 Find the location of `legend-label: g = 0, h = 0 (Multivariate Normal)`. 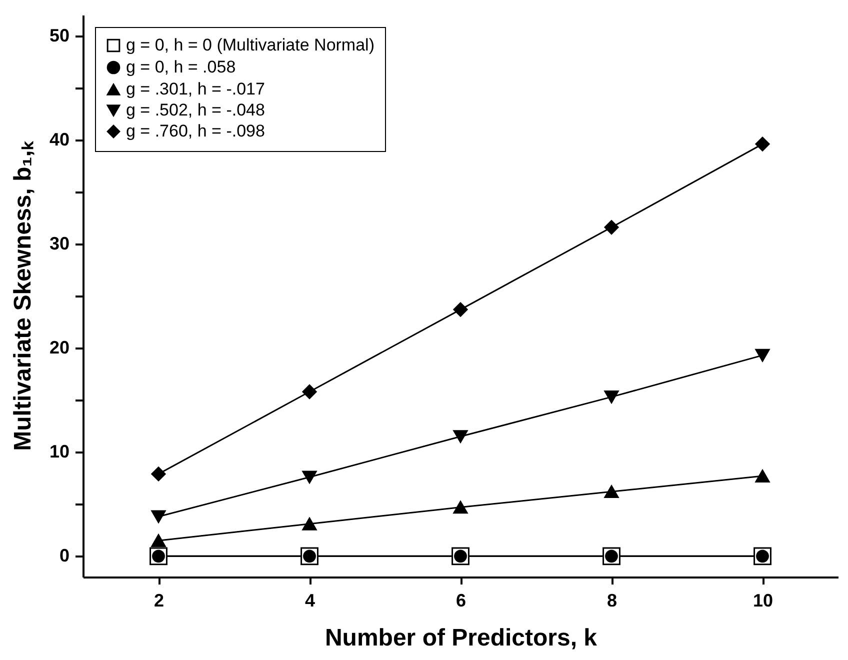

legend-label: g = 0, h = 0 (Multivariate Normal) is located at coordinates (250, 45).